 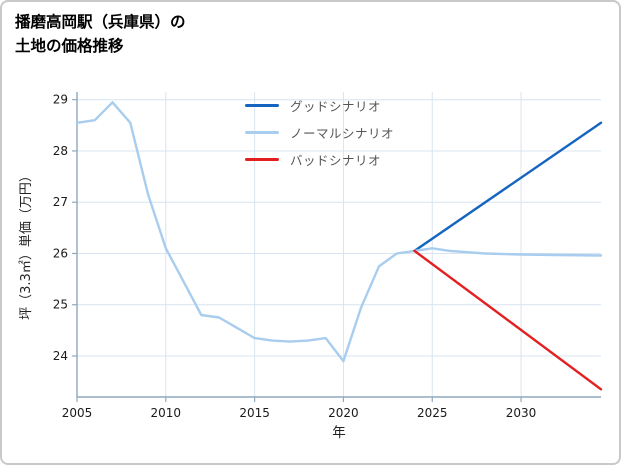 What do you see at coordinates (60, 356) in the screenshot?
I see `y-tick-label: 24` at bounding box center [60, 356].